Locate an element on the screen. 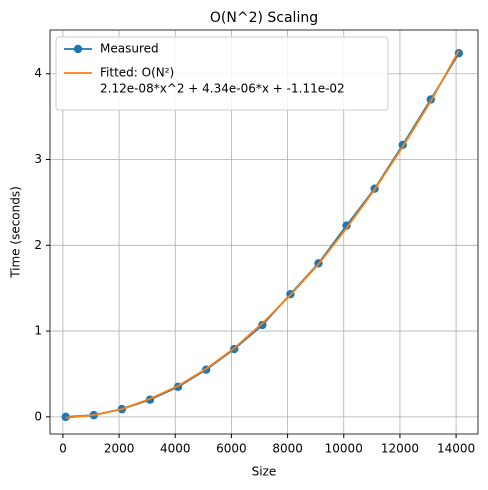 This screenshot has height=490, width=488. chart-title: O(N^2) Scaling is located at coordinates (264, 18).